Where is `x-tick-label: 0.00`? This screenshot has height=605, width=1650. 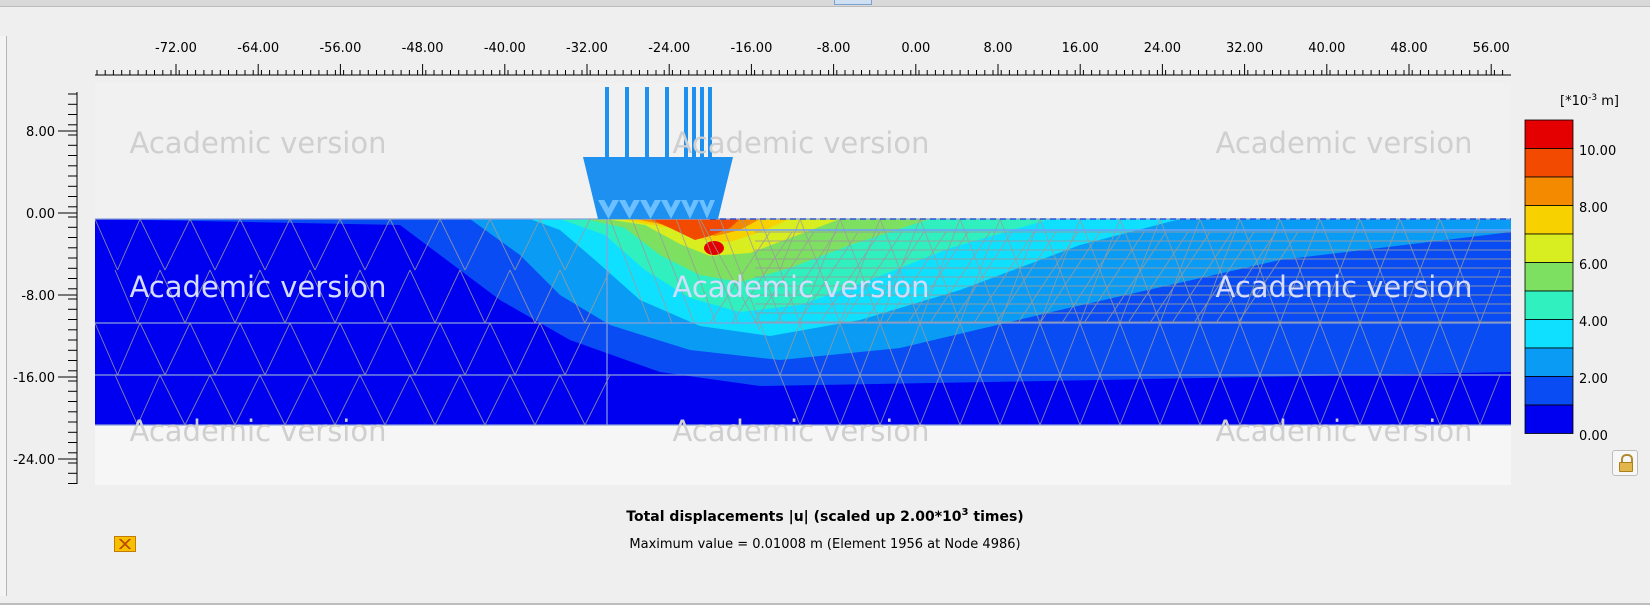 x-tick-label: 0.00 is located at coordinates (915, 48).